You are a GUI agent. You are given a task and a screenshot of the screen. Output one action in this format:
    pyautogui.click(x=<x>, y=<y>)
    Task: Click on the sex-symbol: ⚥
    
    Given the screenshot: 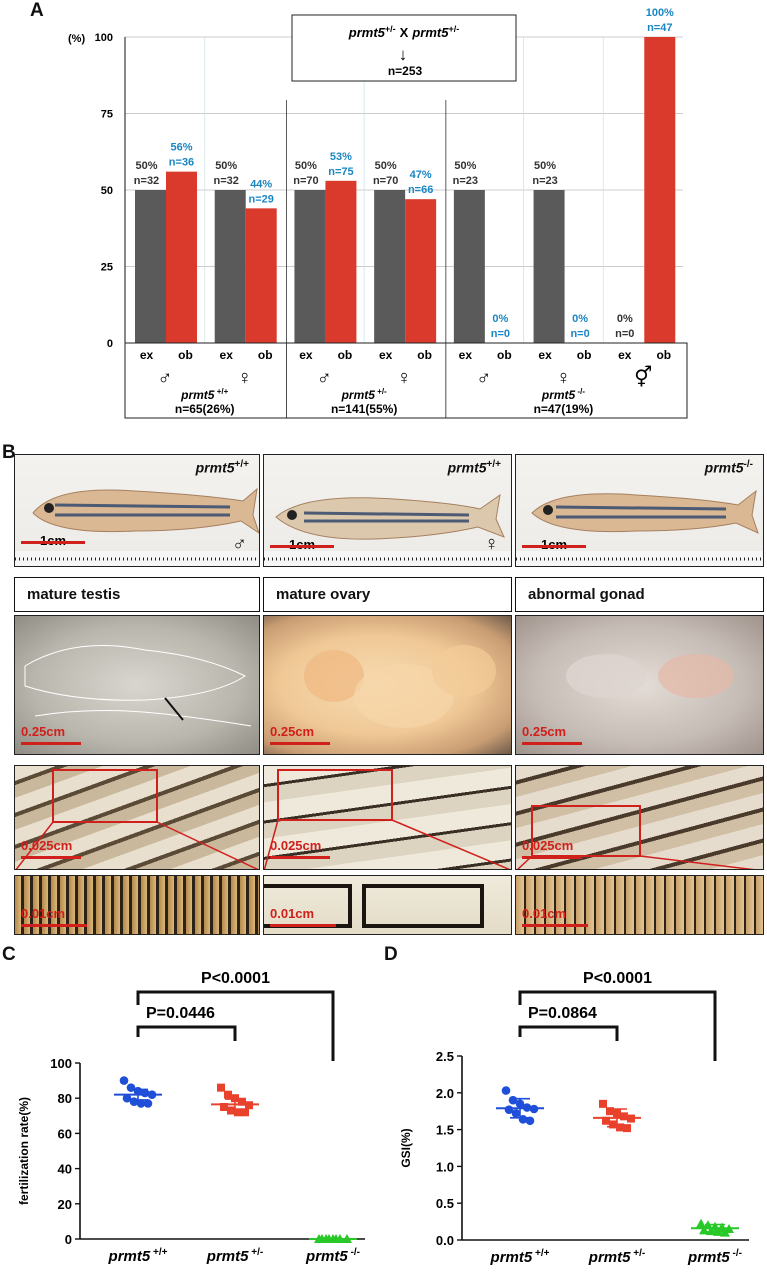 What is the action you would take?
    pyautogui.click(x=643, y=377)
    